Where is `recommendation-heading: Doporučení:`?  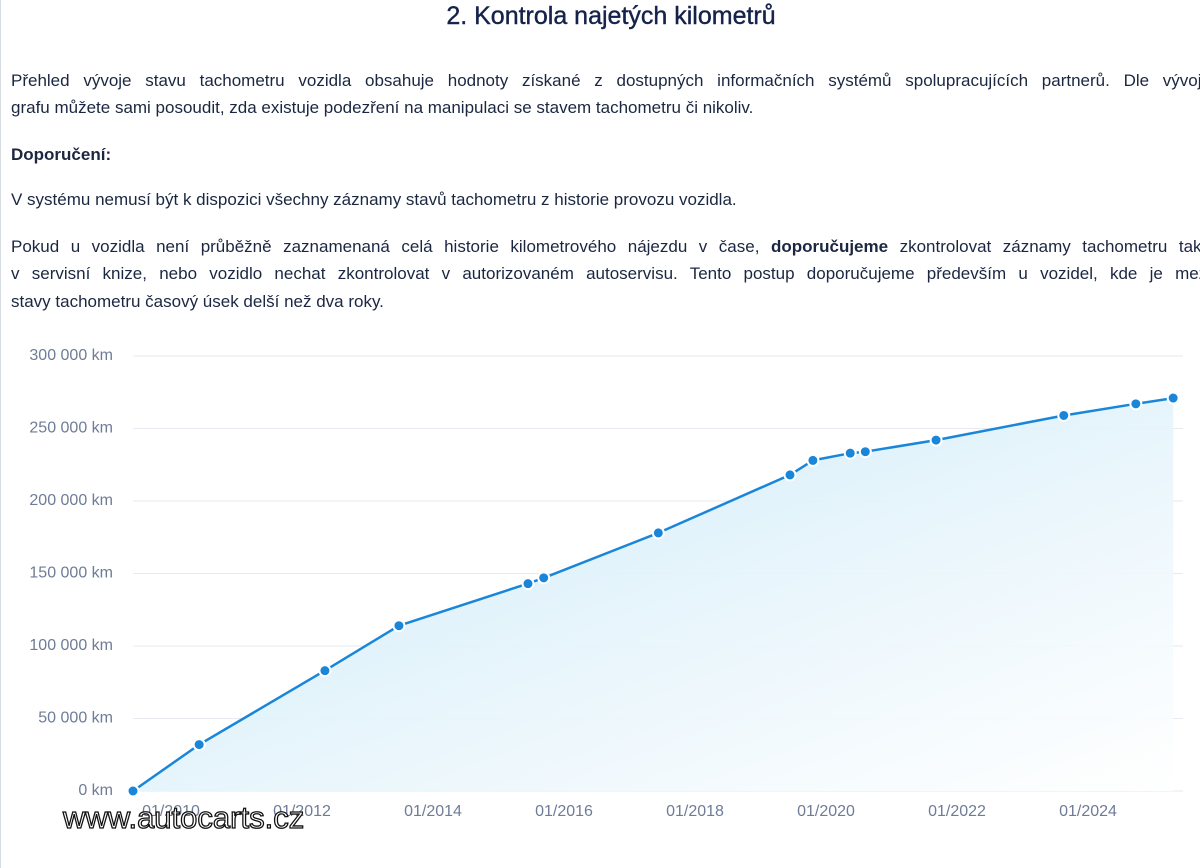 recommendation-heading: Doporučení: is located at coordinates (61, 154).